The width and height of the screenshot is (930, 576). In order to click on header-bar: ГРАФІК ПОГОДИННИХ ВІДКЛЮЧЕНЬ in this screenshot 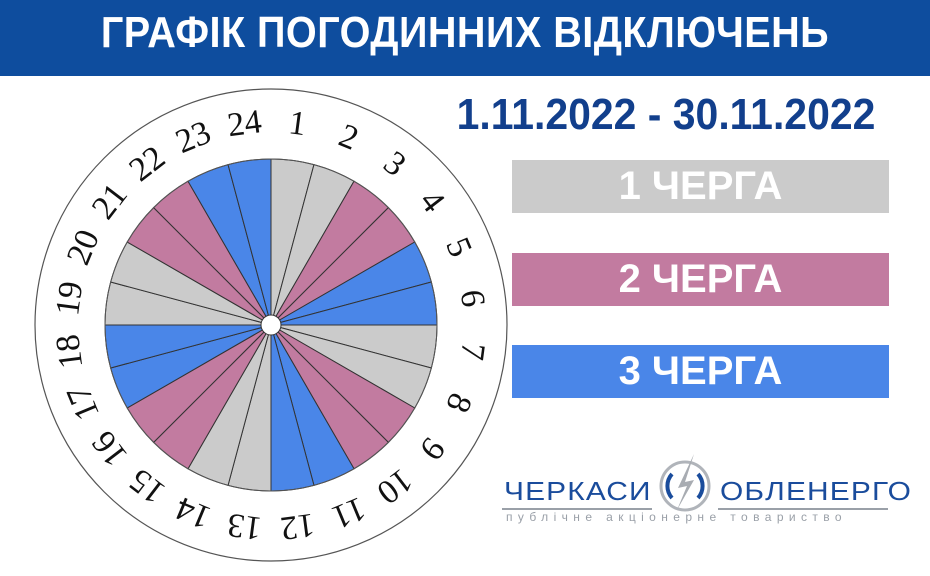, I will do `click(465, 38)`.